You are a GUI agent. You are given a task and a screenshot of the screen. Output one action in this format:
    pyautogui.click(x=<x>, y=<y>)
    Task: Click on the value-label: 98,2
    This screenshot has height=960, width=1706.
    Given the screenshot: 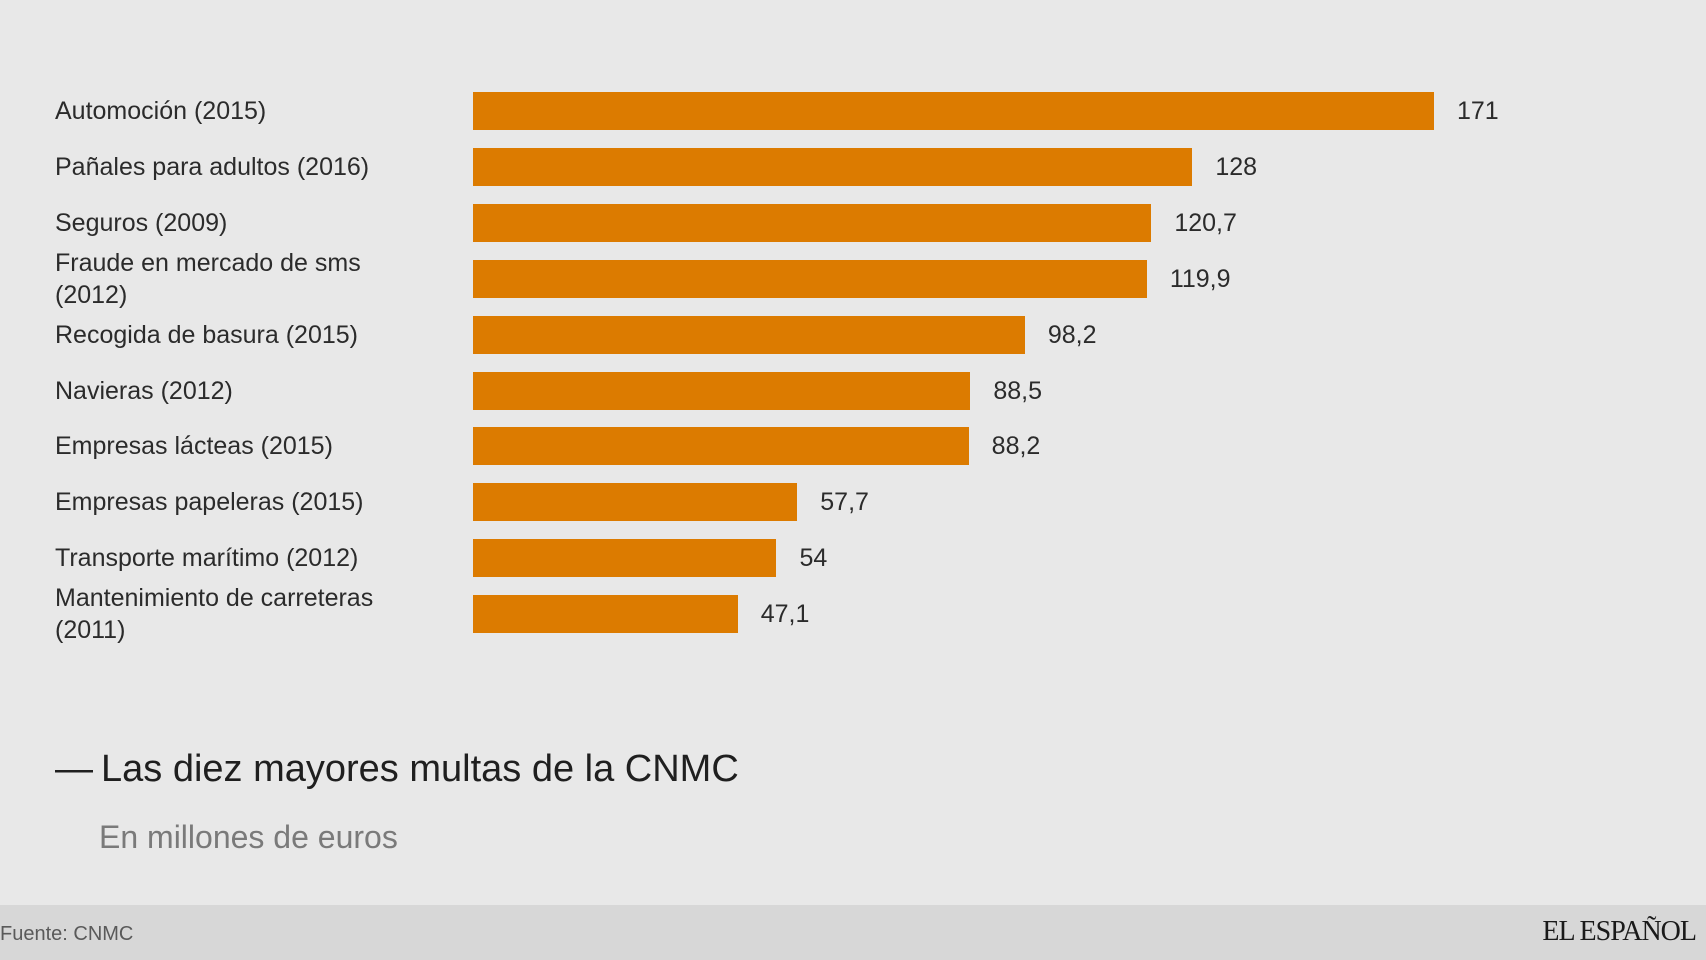 What is the action you would take?
    pyautogui.click(x=1072, y=334)
    